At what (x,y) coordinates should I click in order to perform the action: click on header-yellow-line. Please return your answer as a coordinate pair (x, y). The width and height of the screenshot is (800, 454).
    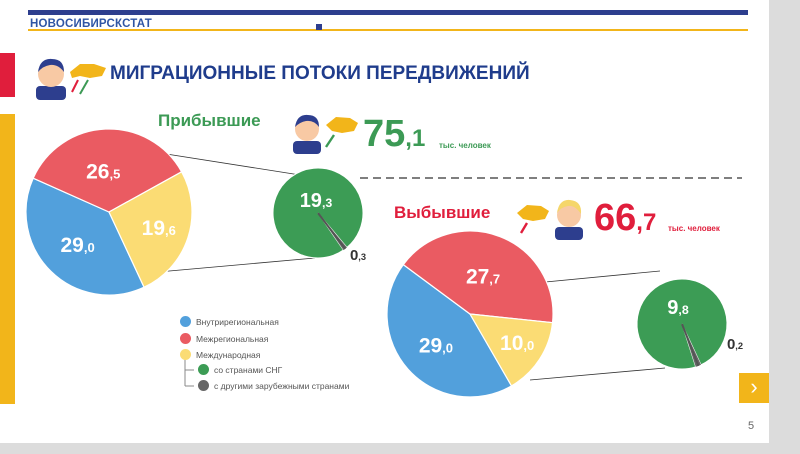
    Looking at the image, I should click on (388, 30).